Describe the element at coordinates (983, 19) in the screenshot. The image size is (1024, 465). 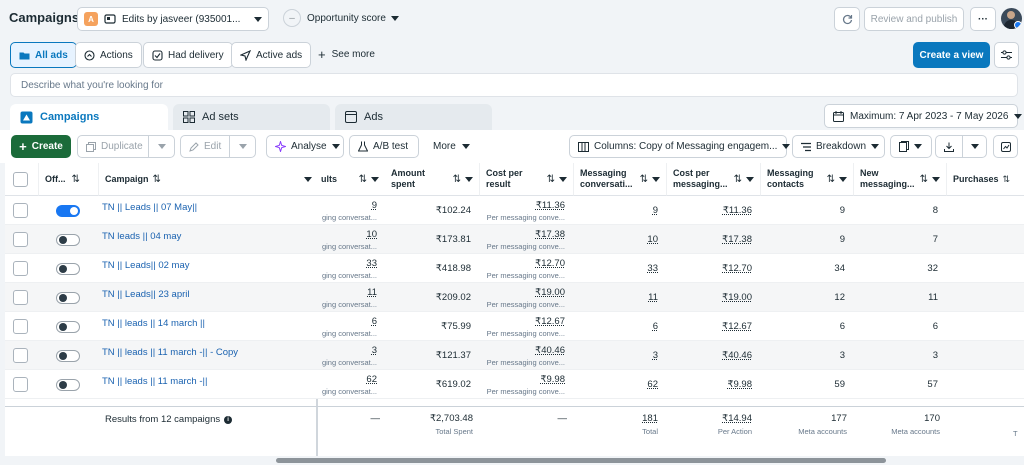
I see `more-options-button: ···` at that location.